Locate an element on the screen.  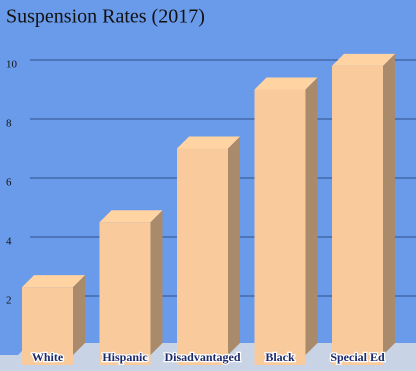
x-tick-label: Special Ed is located at coordinates (357, 357).